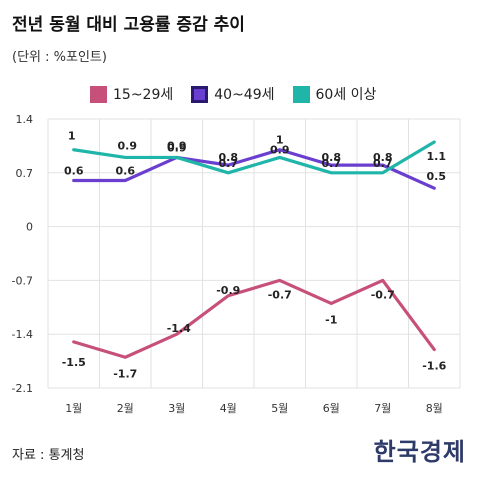 The width and height of the screenshot is (480, 480). I want to click on legend-item-40-49: 40~49세, so click(233, 94).